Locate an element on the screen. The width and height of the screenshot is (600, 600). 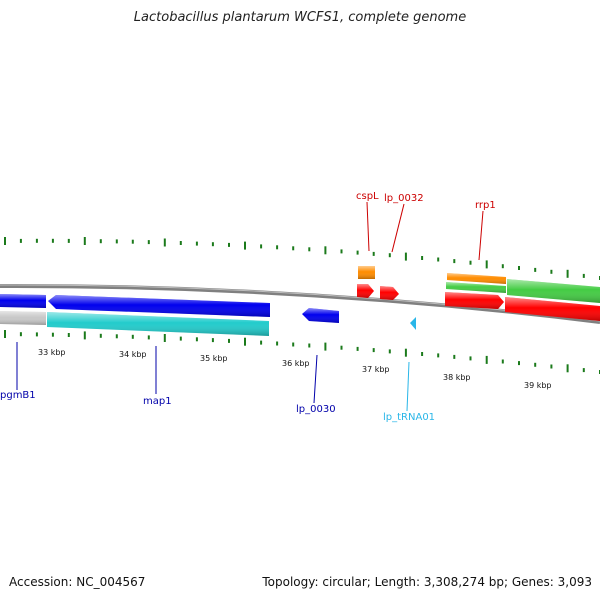
scale-label: 38 kbp is located at coordinates (457, 377).